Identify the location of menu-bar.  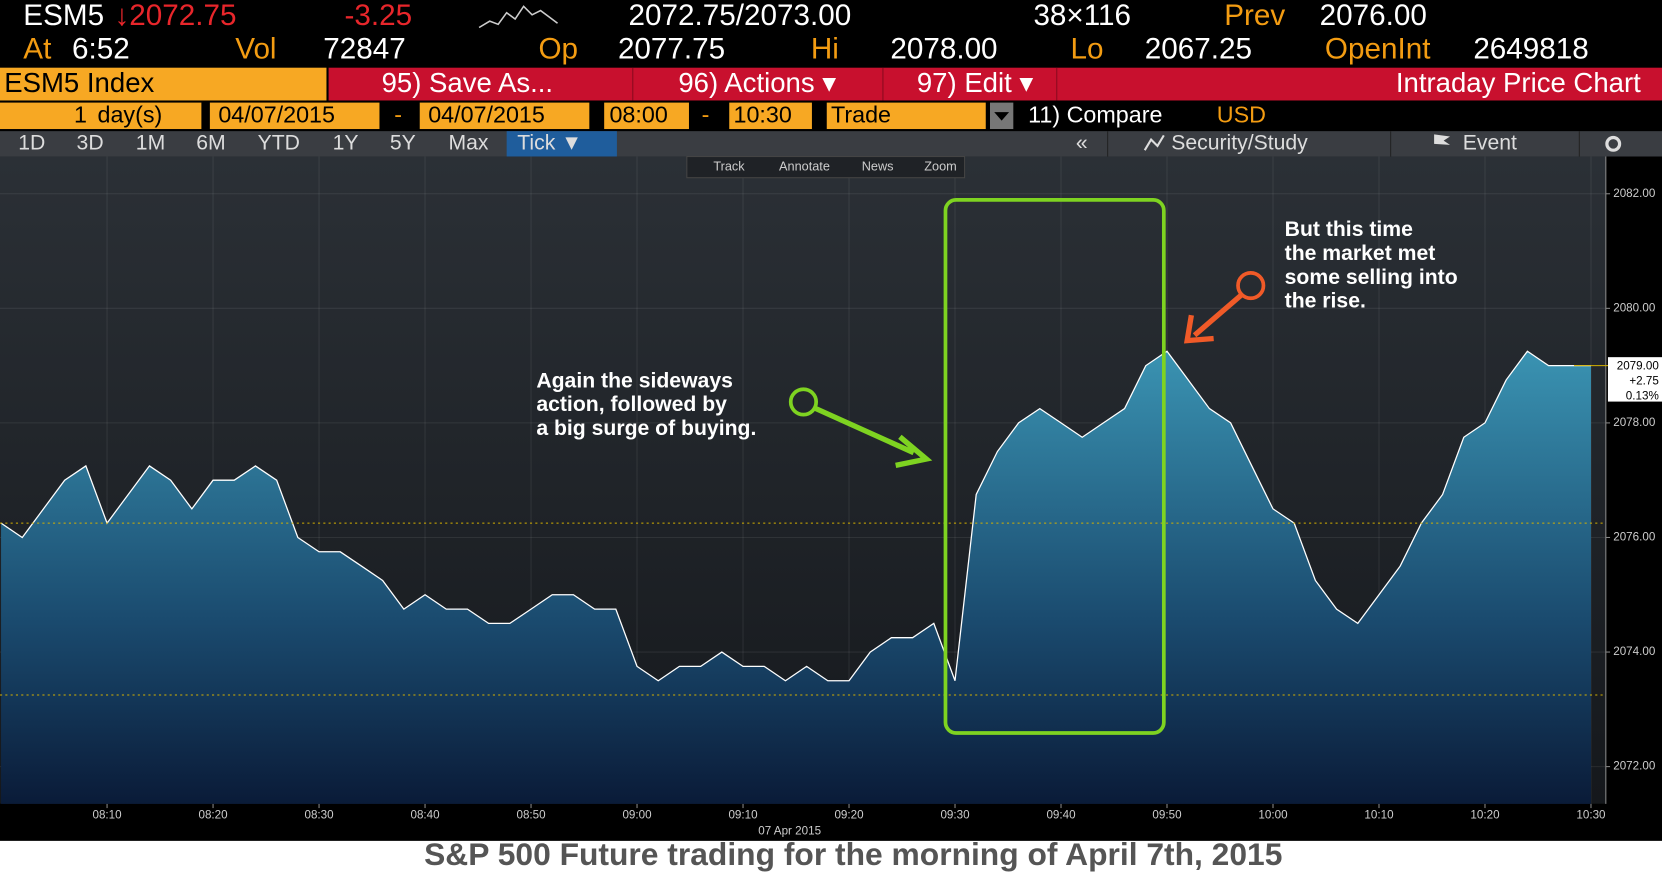
(995, 84).